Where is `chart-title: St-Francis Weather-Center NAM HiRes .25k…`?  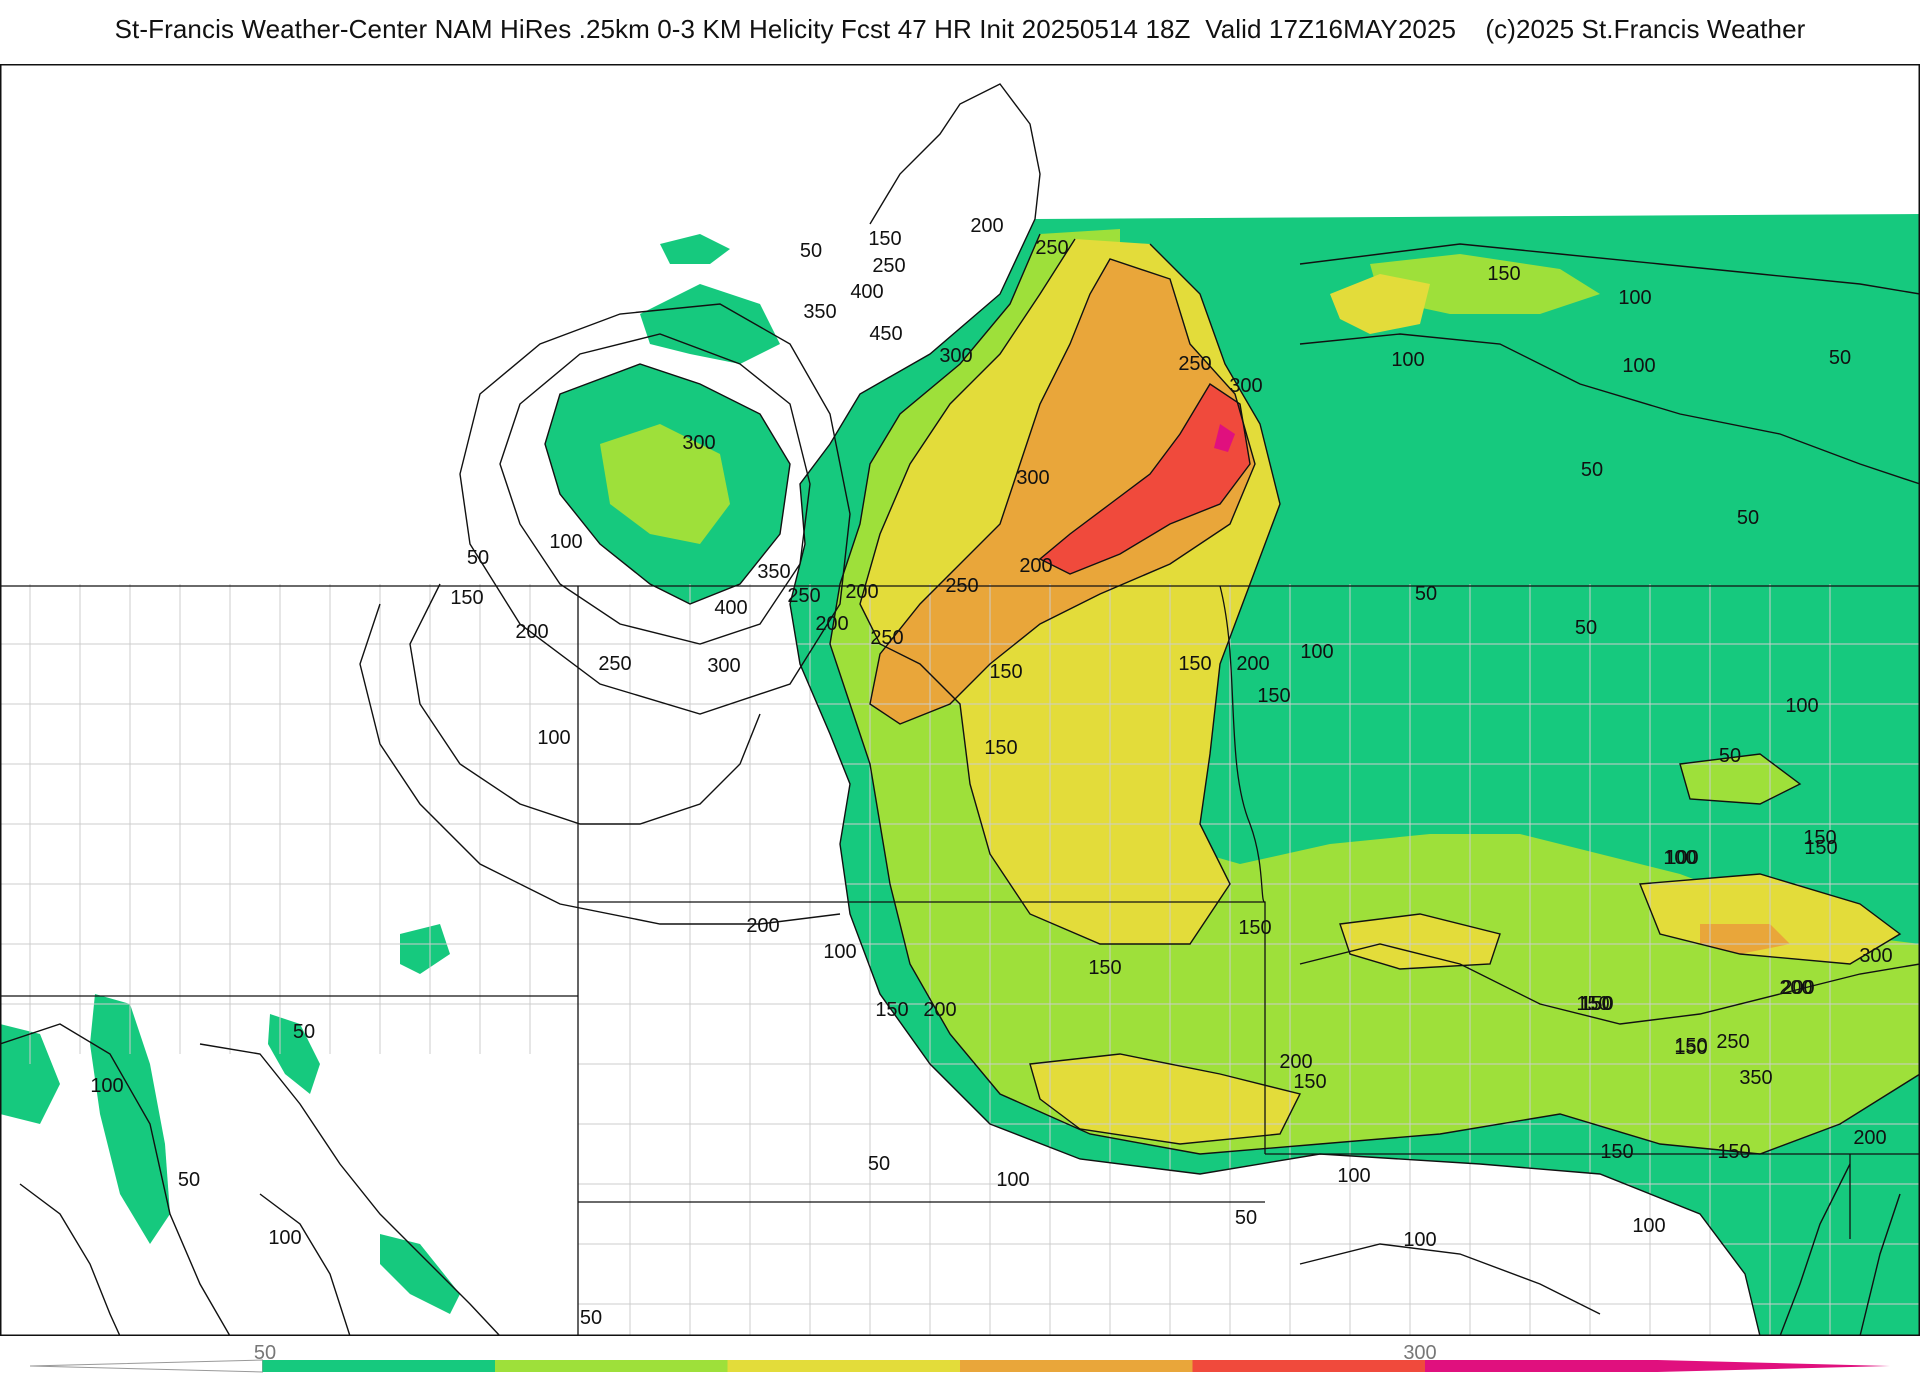 chart-title: St-Francis Weather-Center NAM HiRes .25k… is located at coordinates (960, 29).